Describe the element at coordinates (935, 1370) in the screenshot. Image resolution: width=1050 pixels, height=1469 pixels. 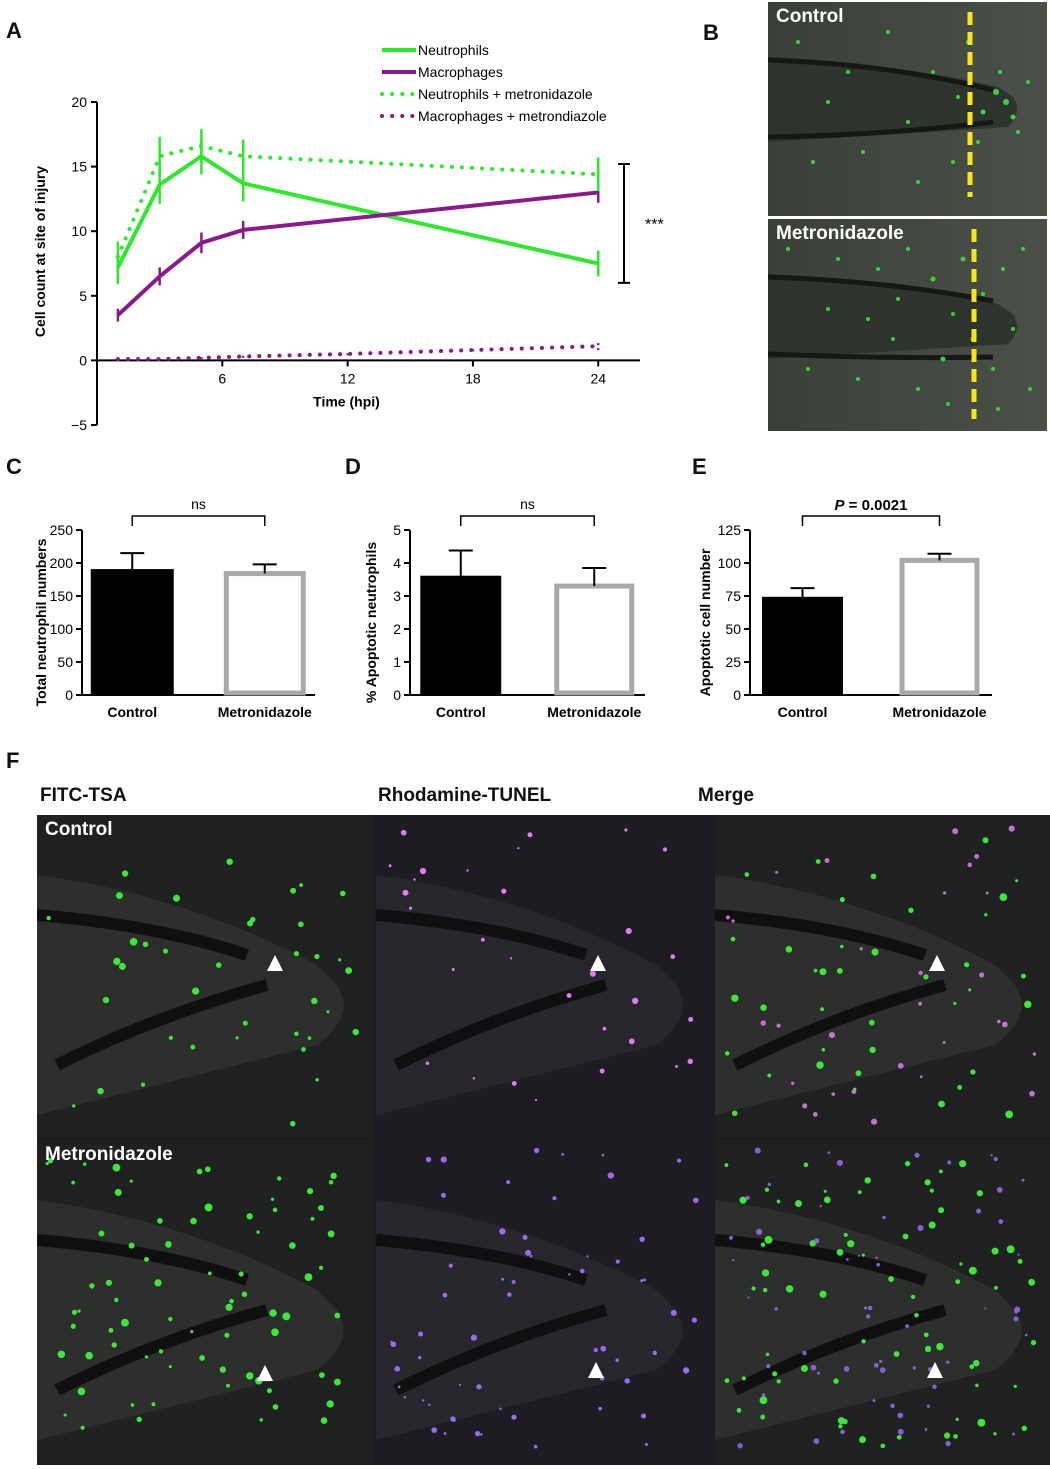
I see `arrowhead-marker` at that location.